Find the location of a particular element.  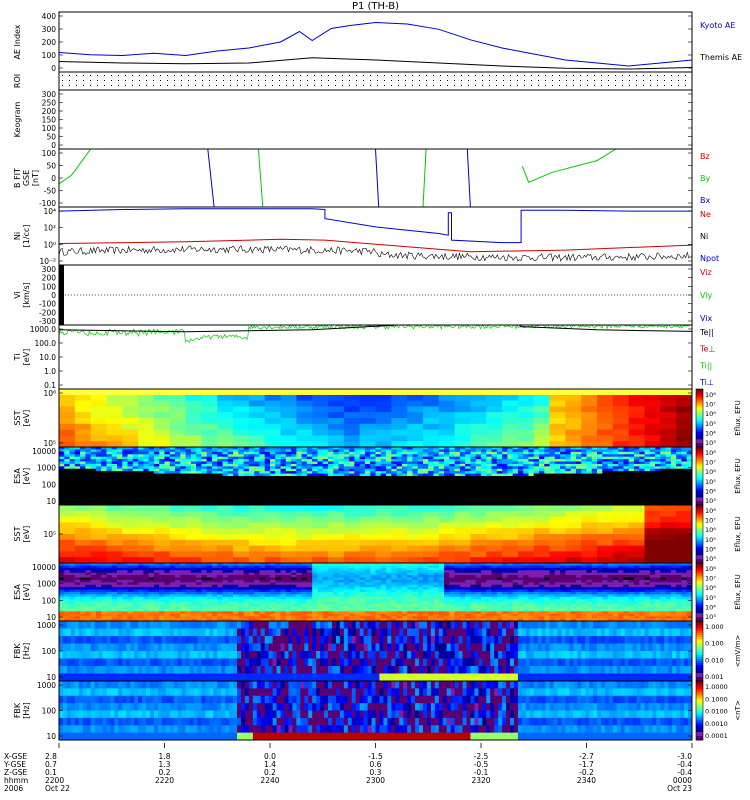

ytick-keogram-1: 250 is located at coordinates (49, 103).